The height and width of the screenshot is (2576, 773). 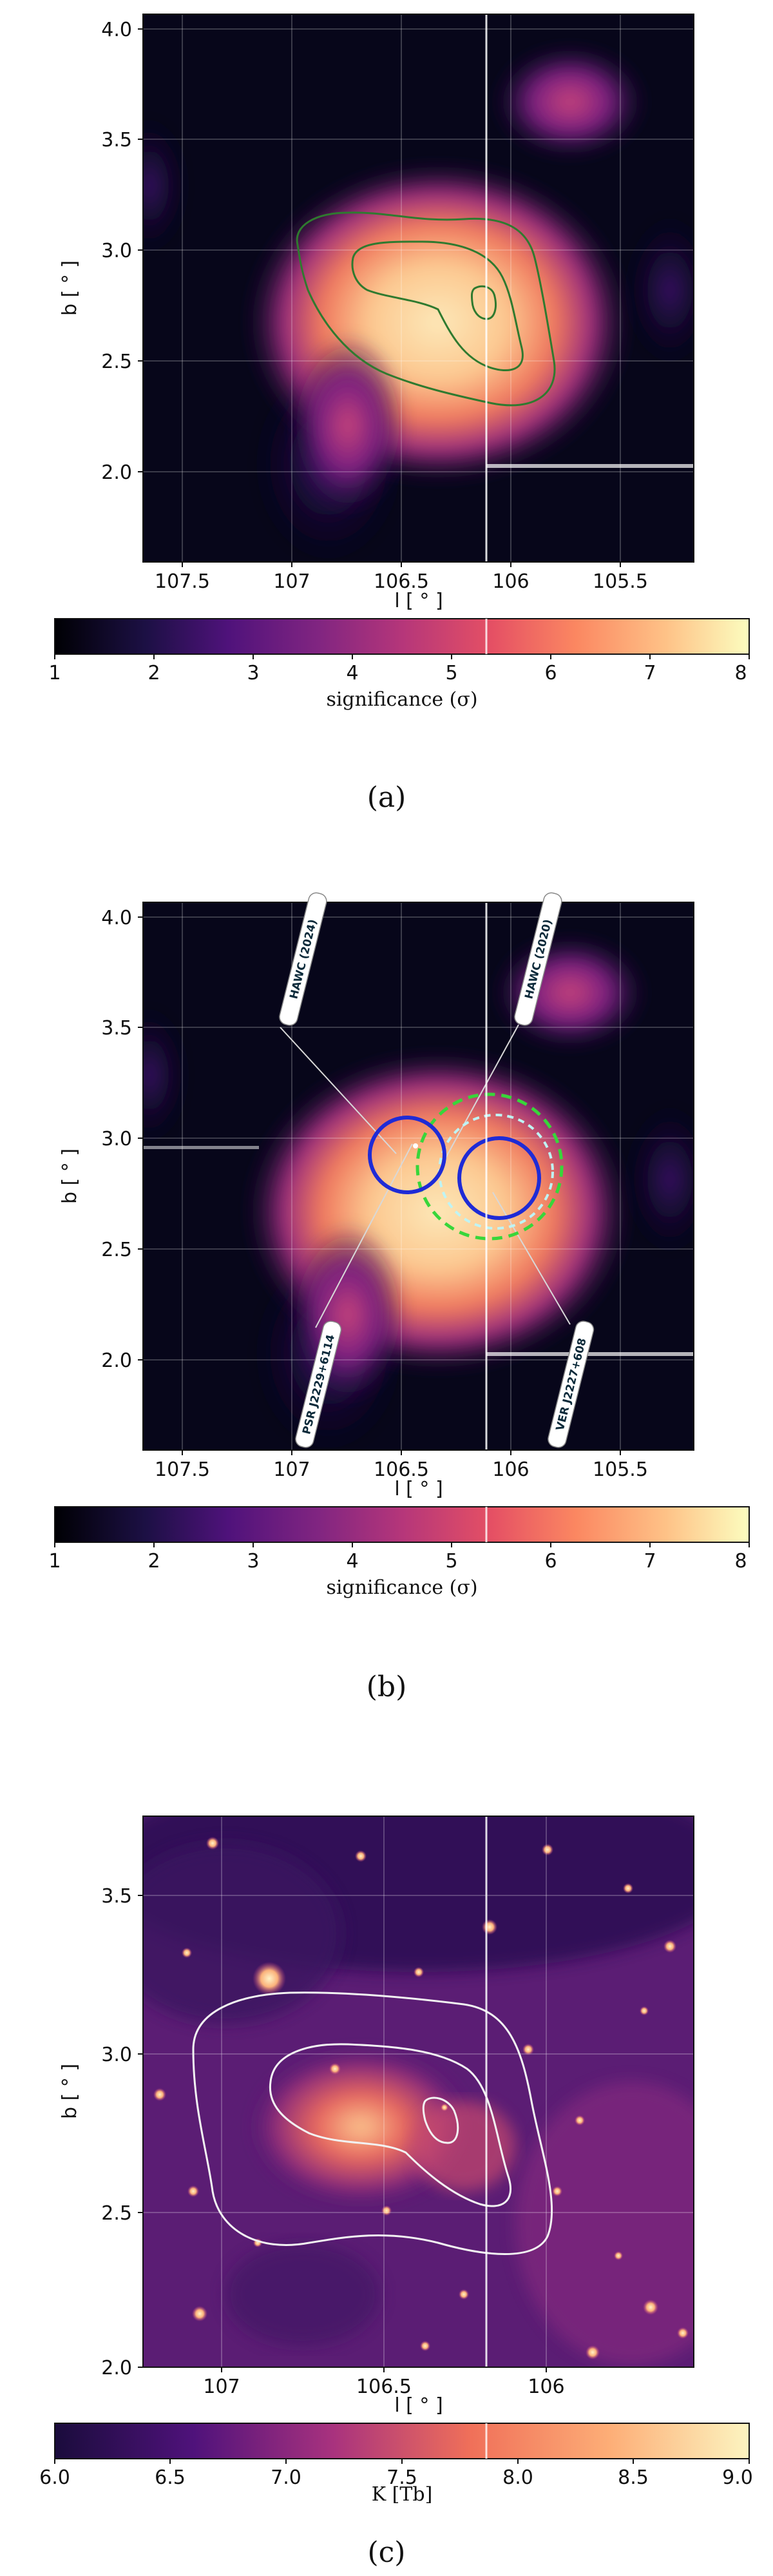 What do you see at coordinates (399, 1552) in the screenshot?
I see `colorbar-b: 1 2 3 4 5 6 7 8 significance (σ)` at bounding box center [399, 1552].